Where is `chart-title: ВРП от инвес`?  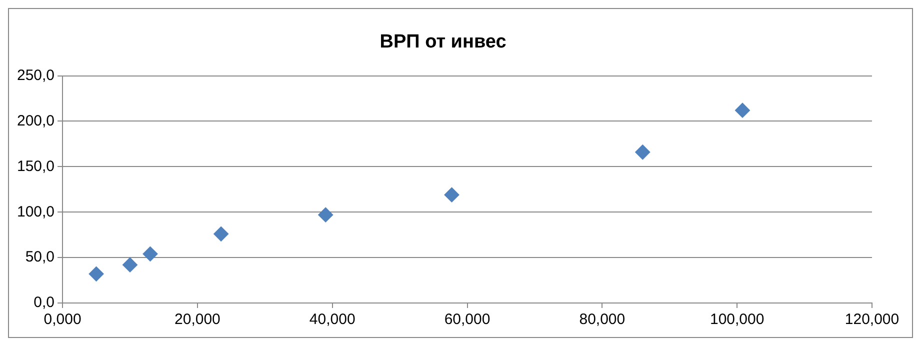
chart-title: ВРП от инвес is located at coordinates (443, 42).